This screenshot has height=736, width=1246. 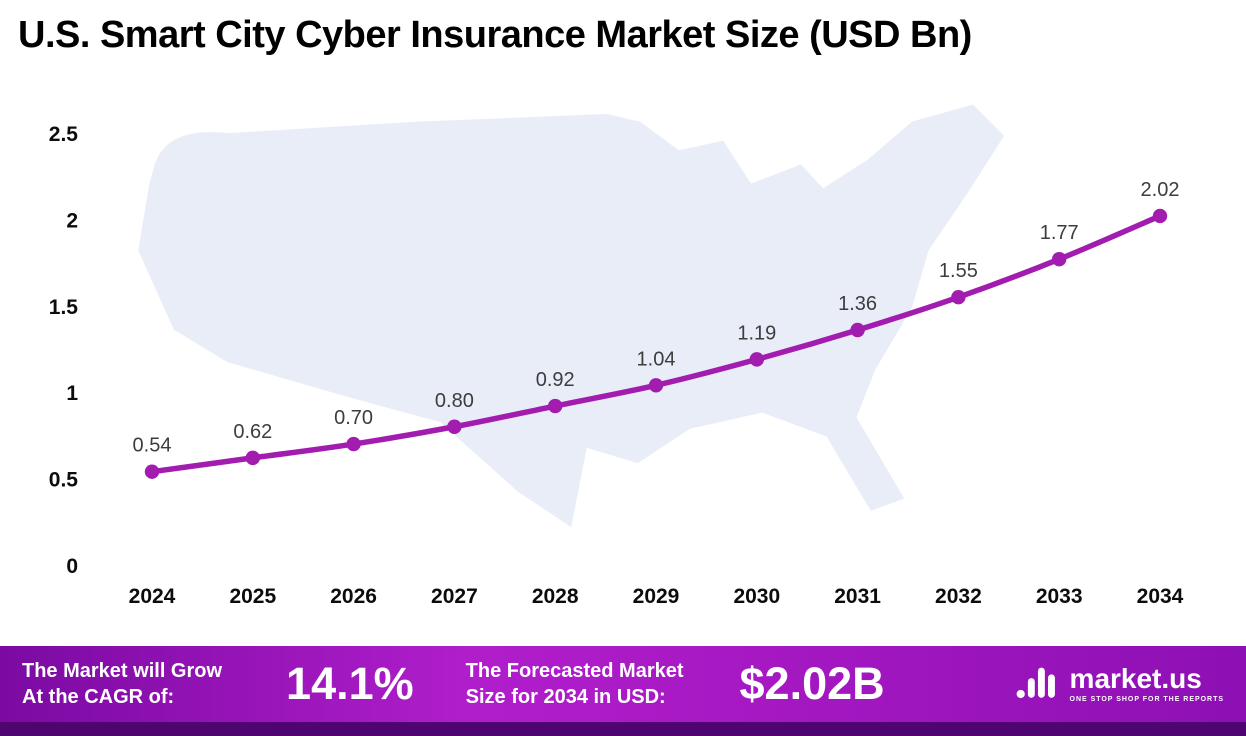 What do you see at coordinates (656, 359) in the screenshot?
I see `data-point-label-2029: 1.04` at bounding box center [656, 359].